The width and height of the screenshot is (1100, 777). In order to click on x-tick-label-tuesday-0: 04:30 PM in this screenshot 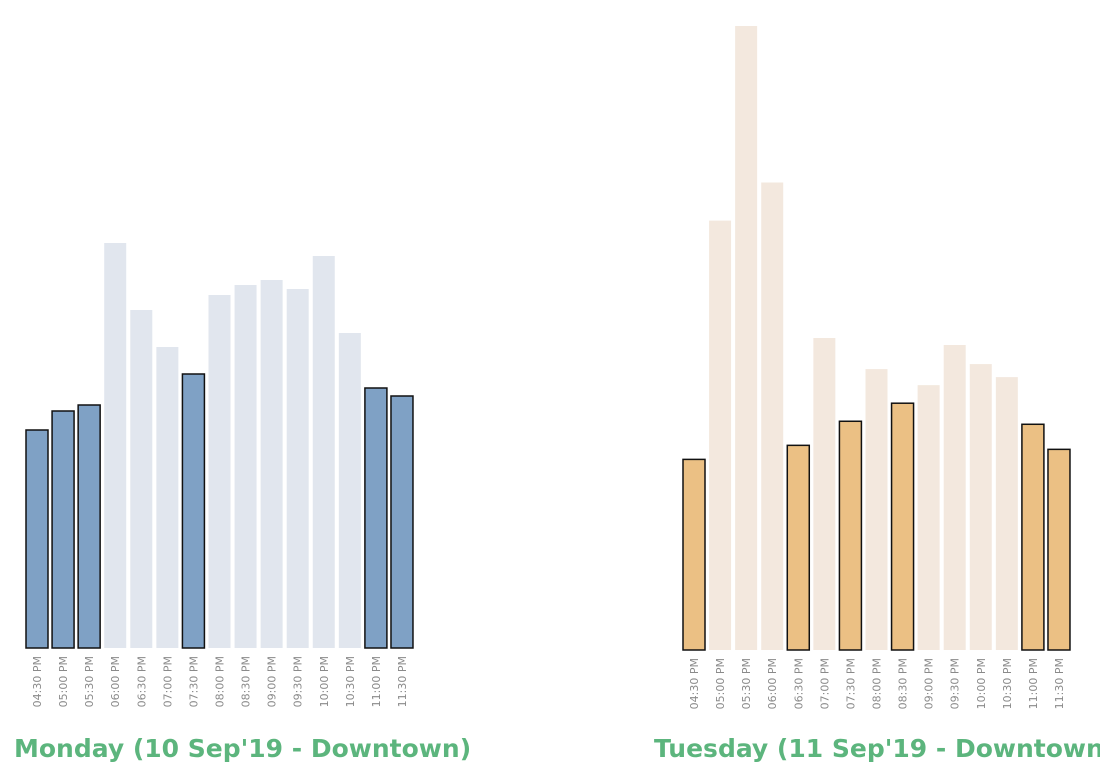, I will do `click(694, 683)`.